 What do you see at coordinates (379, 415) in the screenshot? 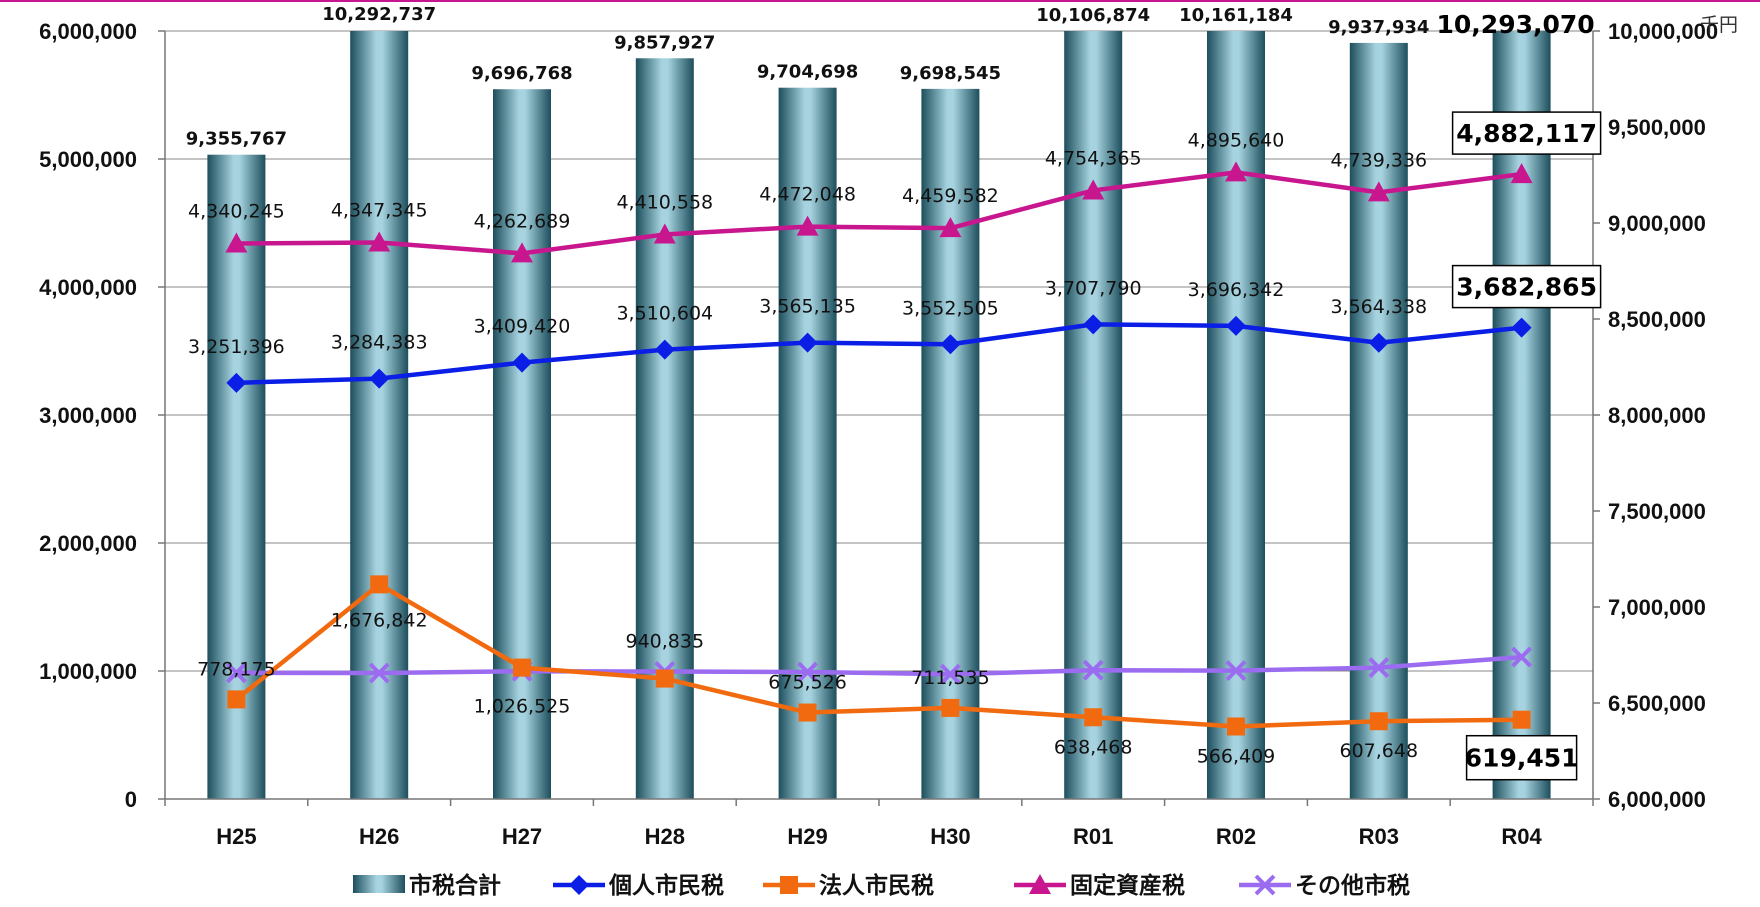
I see `bar-H26` at bounding box center [379, 415].